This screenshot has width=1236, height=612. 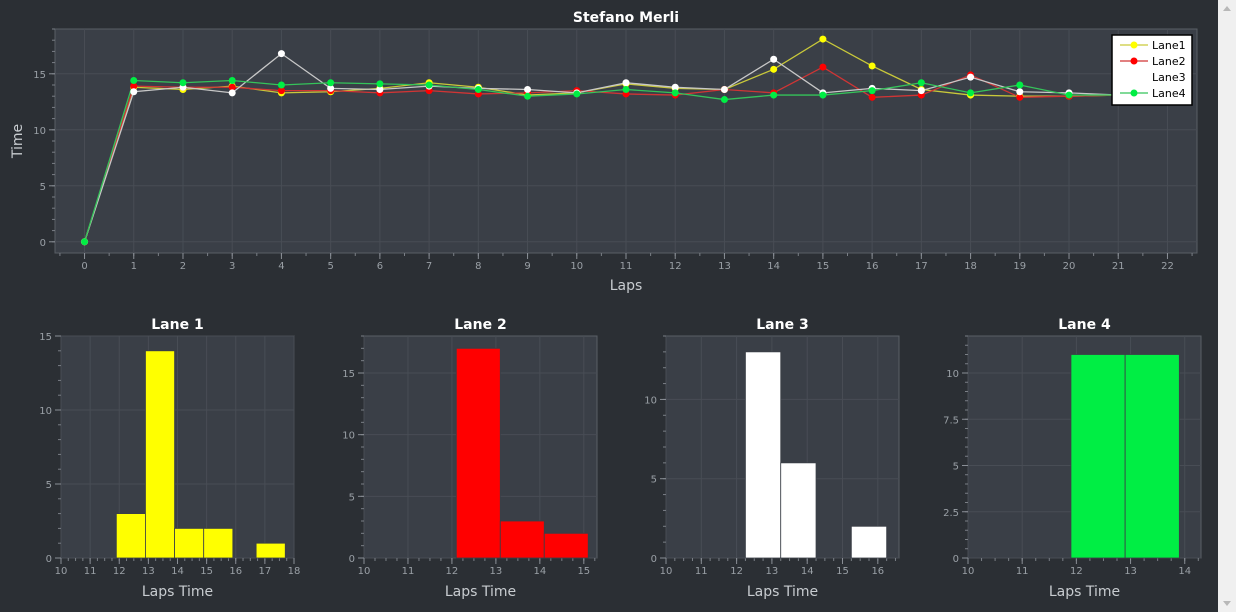 I want to click on scroll-down-icon, so click(x=1227, y=603).